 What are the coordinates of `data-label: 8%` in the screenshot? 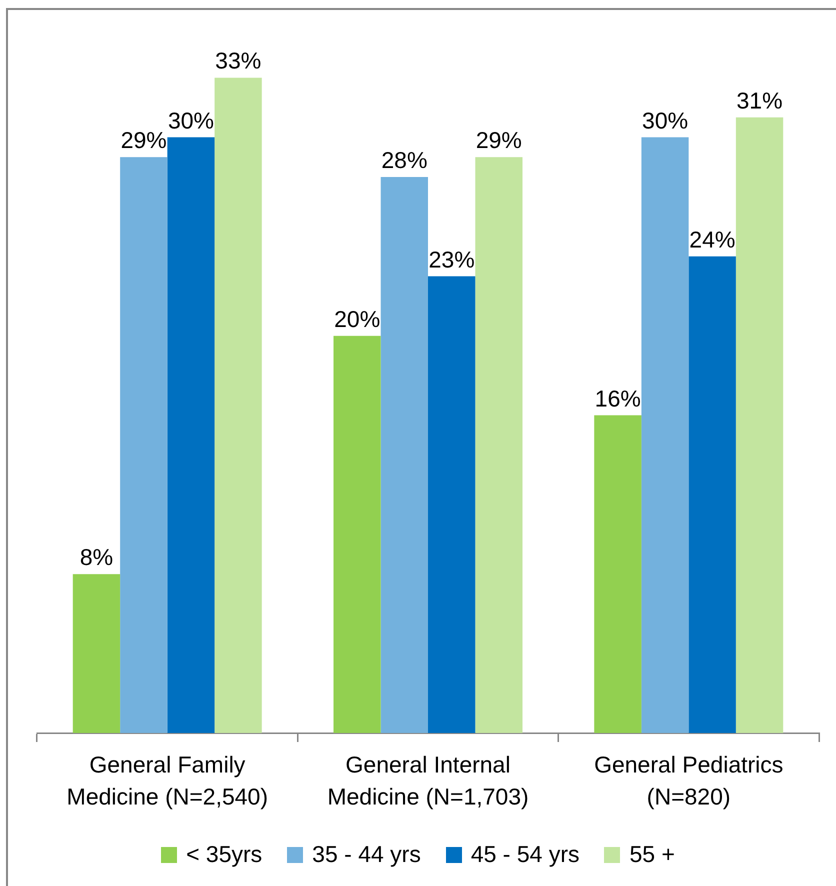 It's located at (97, 557).